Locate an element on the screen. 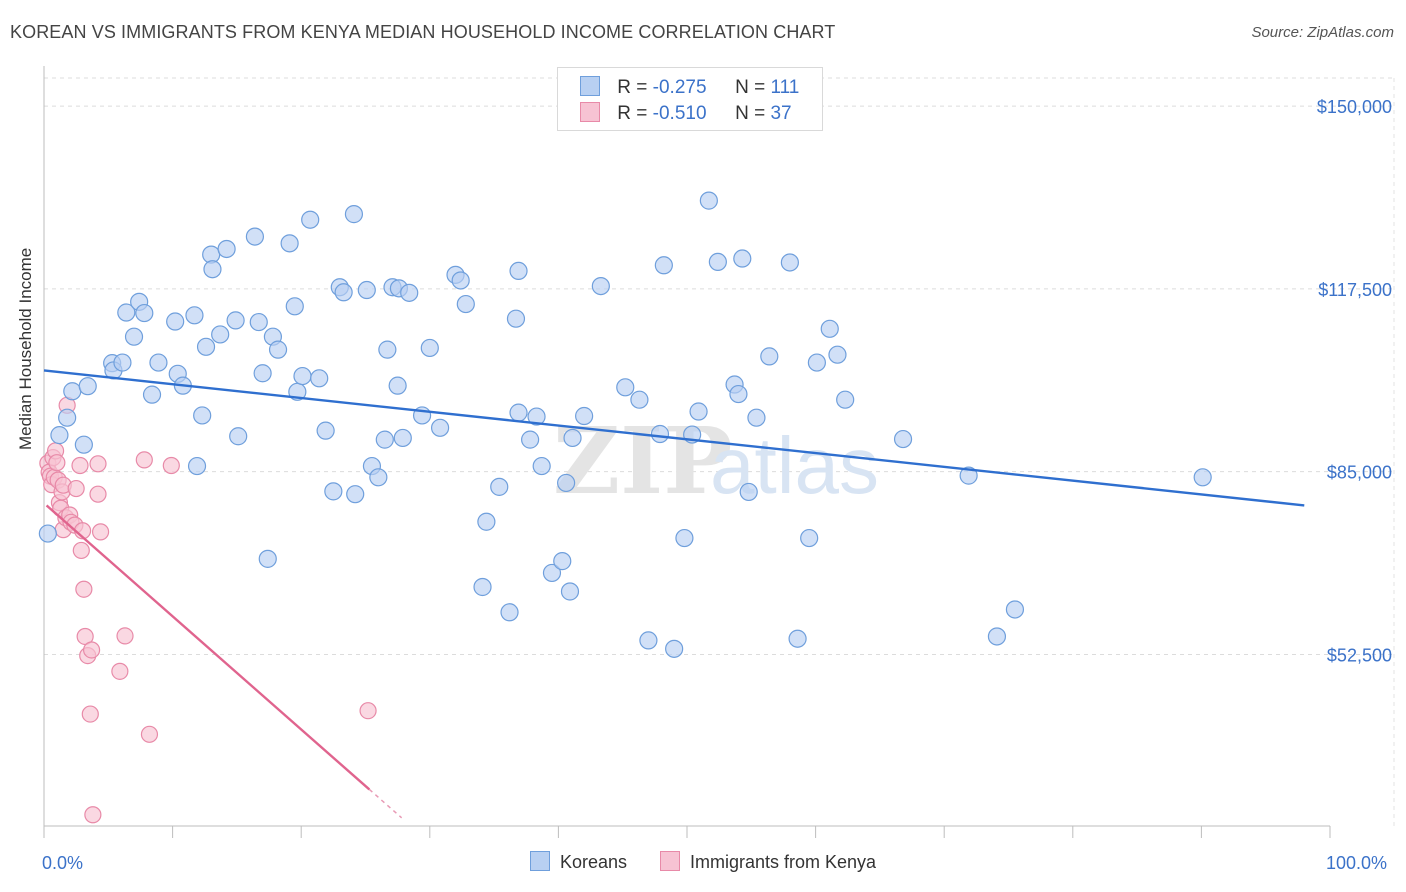 This screenshot has width=1406, height=892. legend-n-value-korean: 111 is located at coordinates (785, 87).